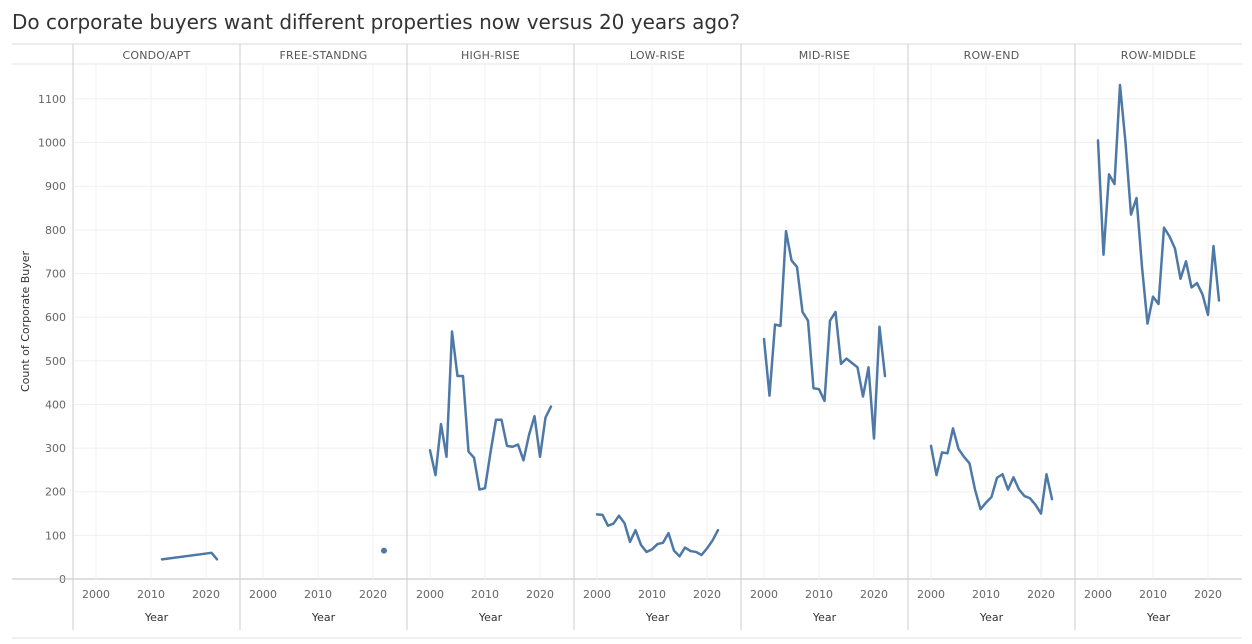  I want to click on y-tick-label: 700, so click(55, 273).